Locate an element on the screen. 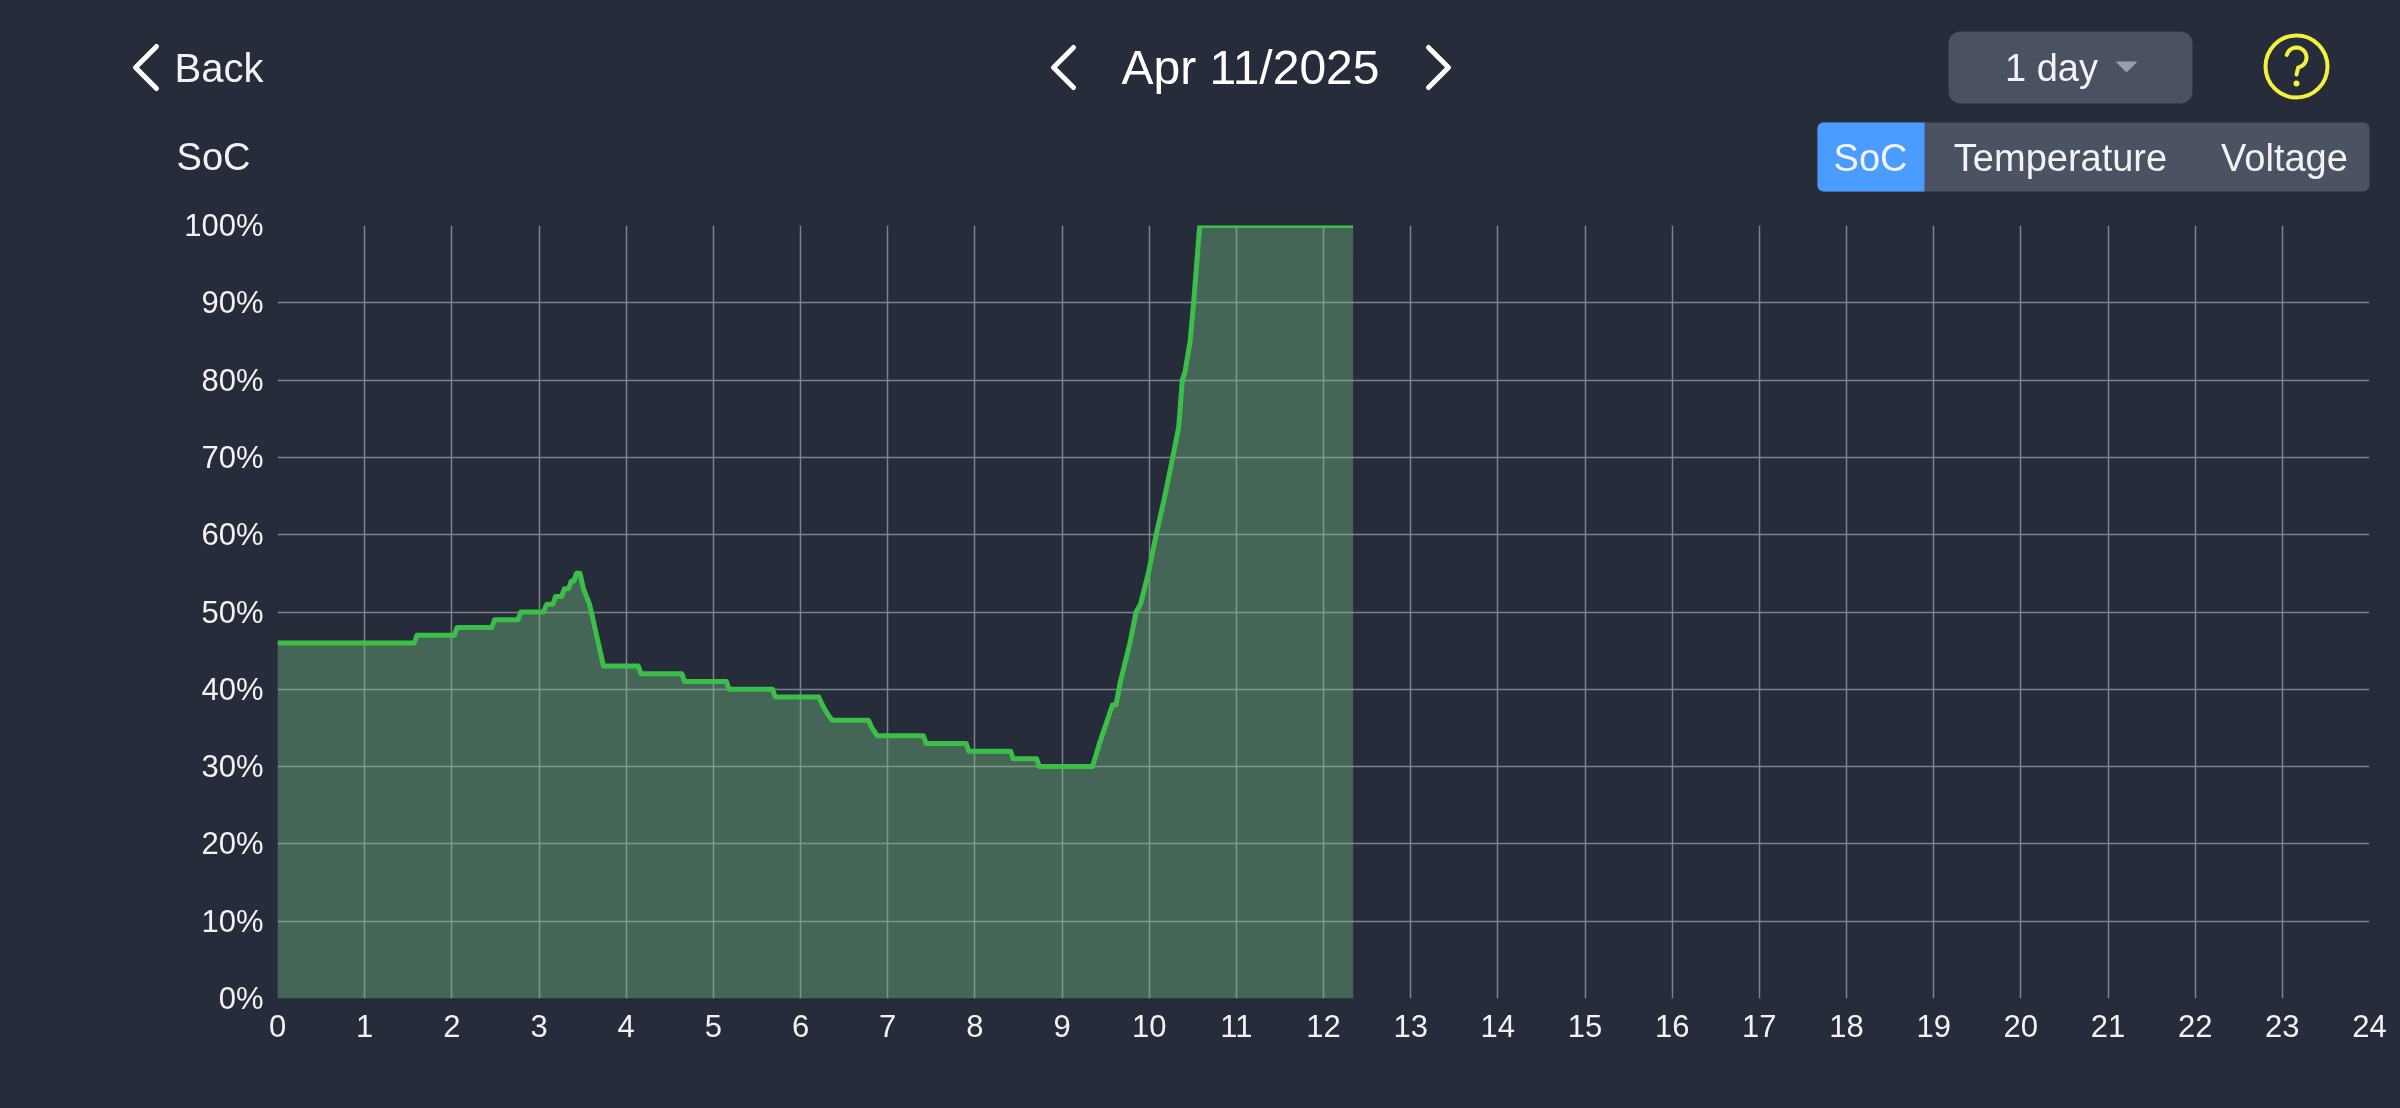 This screenshot has height=1108, width=2400. y-tick-label: 40% is located at coordinates (232, 689).